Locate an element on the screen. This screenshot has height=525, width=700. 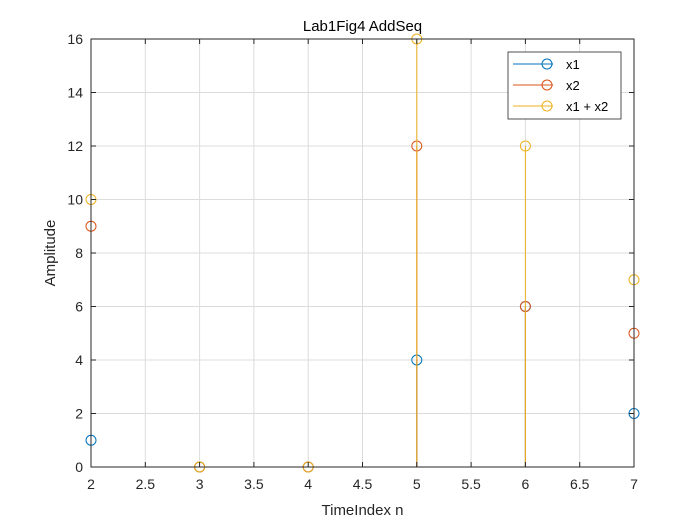
legend-label-sum: x1 + x2 is located at coordinates (587, 106).